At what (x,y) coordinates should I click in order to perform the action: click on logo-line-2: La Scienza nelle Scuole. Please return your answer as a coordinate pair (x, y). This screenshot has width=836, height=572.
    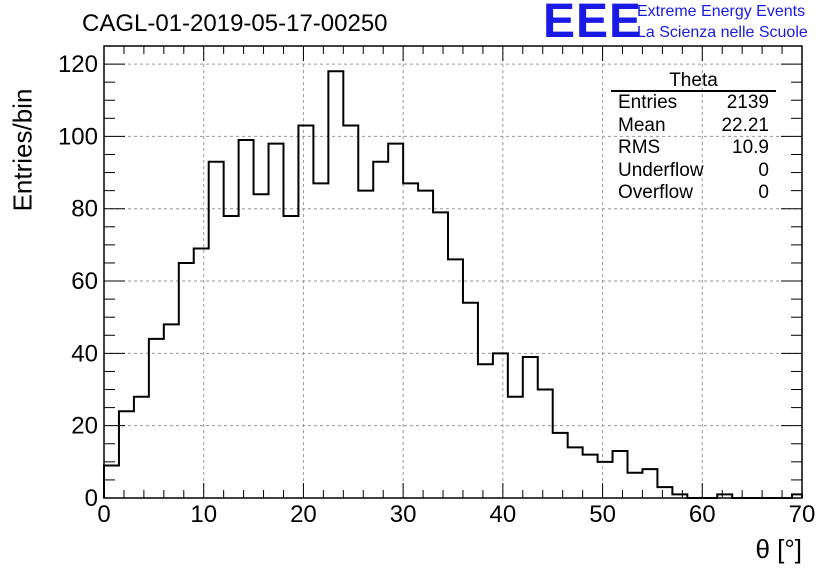
    Looking at the image, I should click on (722, 32).